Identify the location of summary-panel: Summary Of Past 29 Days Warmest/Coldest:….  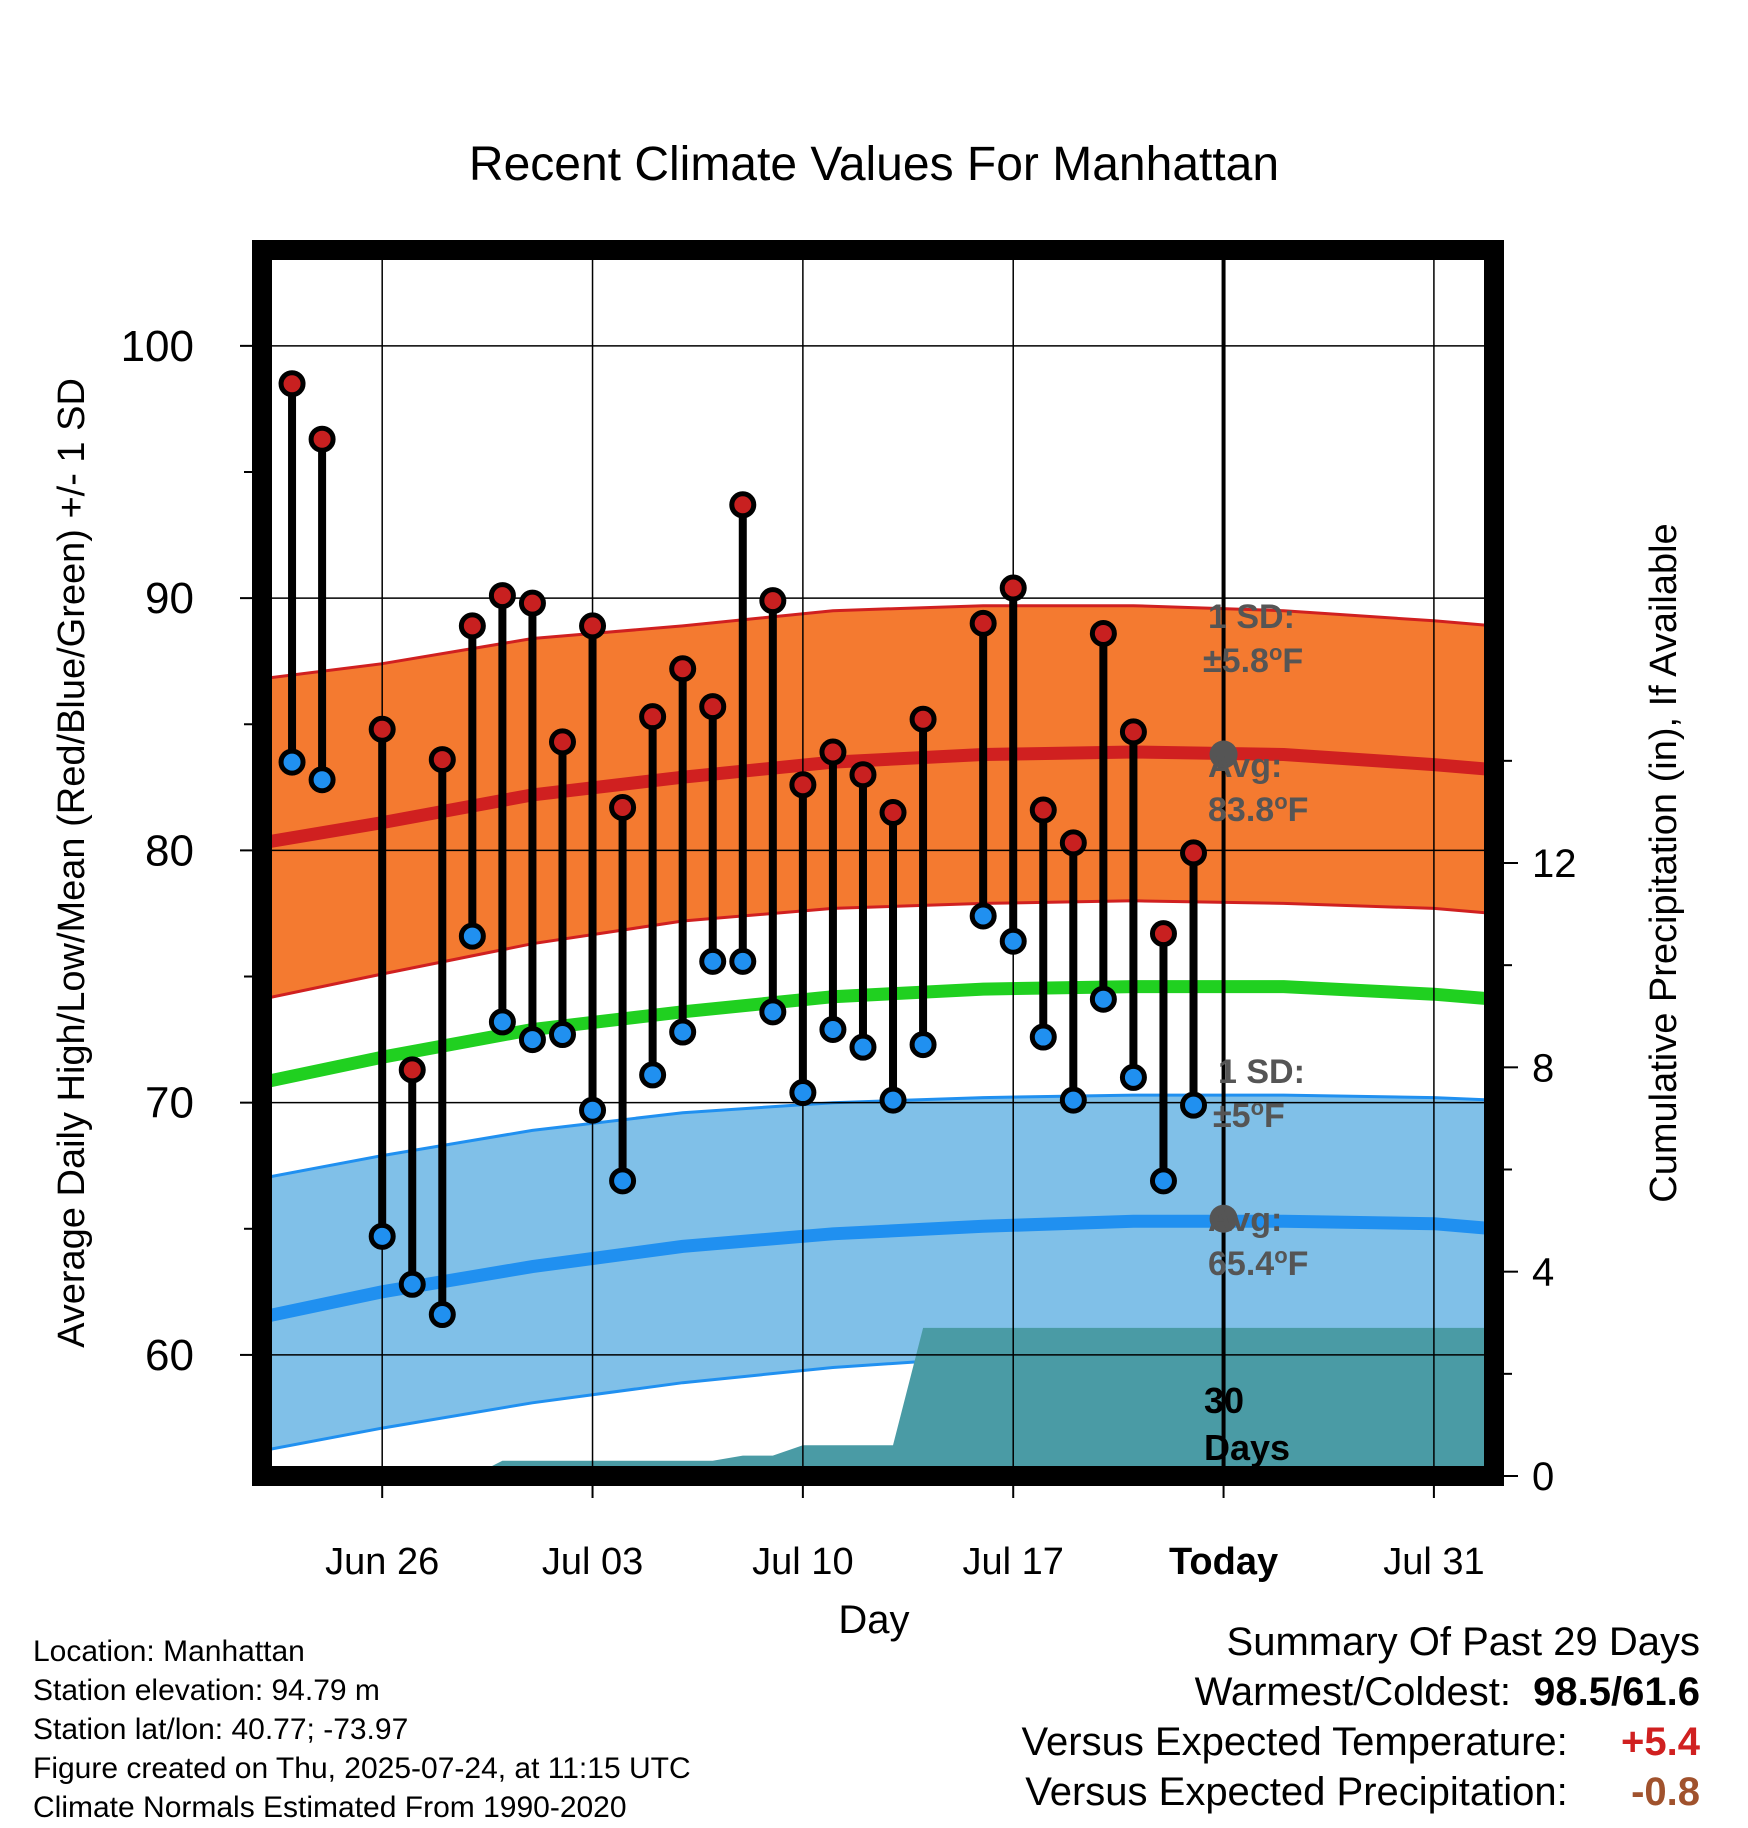
(1361, 1717).